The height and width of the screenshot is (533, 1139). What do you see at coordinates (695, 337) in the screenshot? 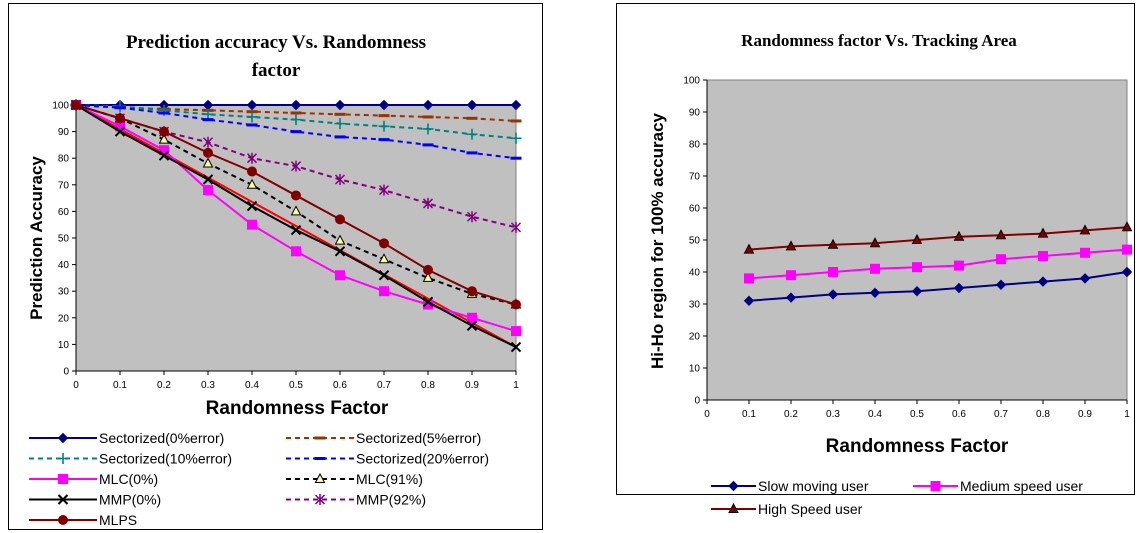
I see `y-tick-label: 20` at bounding box center [695, 337].